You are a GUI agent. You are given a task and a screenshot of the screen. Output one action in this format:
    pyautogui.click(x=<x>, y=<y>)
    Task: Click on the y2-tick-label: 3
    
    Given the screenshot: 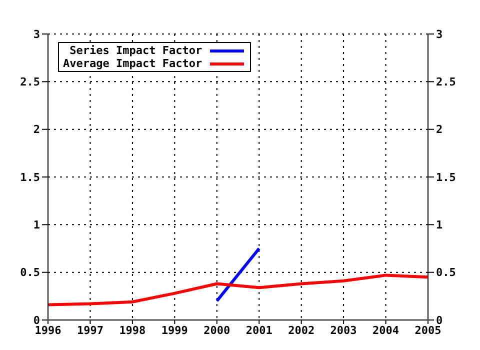 What is the action you would take?
    pyautogui.click(x=439, y=34)
    